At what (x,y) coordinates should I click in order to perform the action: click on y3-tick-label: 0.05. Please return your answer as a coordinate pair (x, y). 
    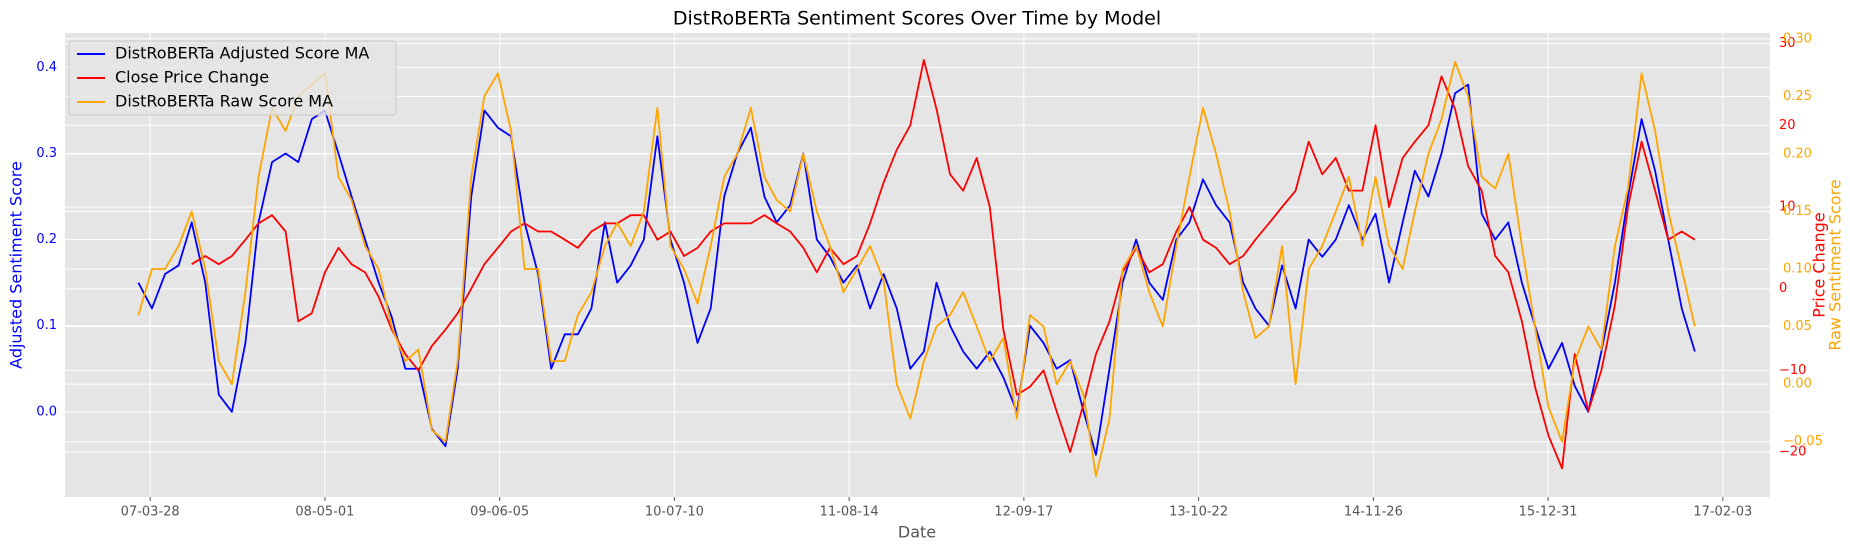
    Looking at the image, I should click on (1797, 326).